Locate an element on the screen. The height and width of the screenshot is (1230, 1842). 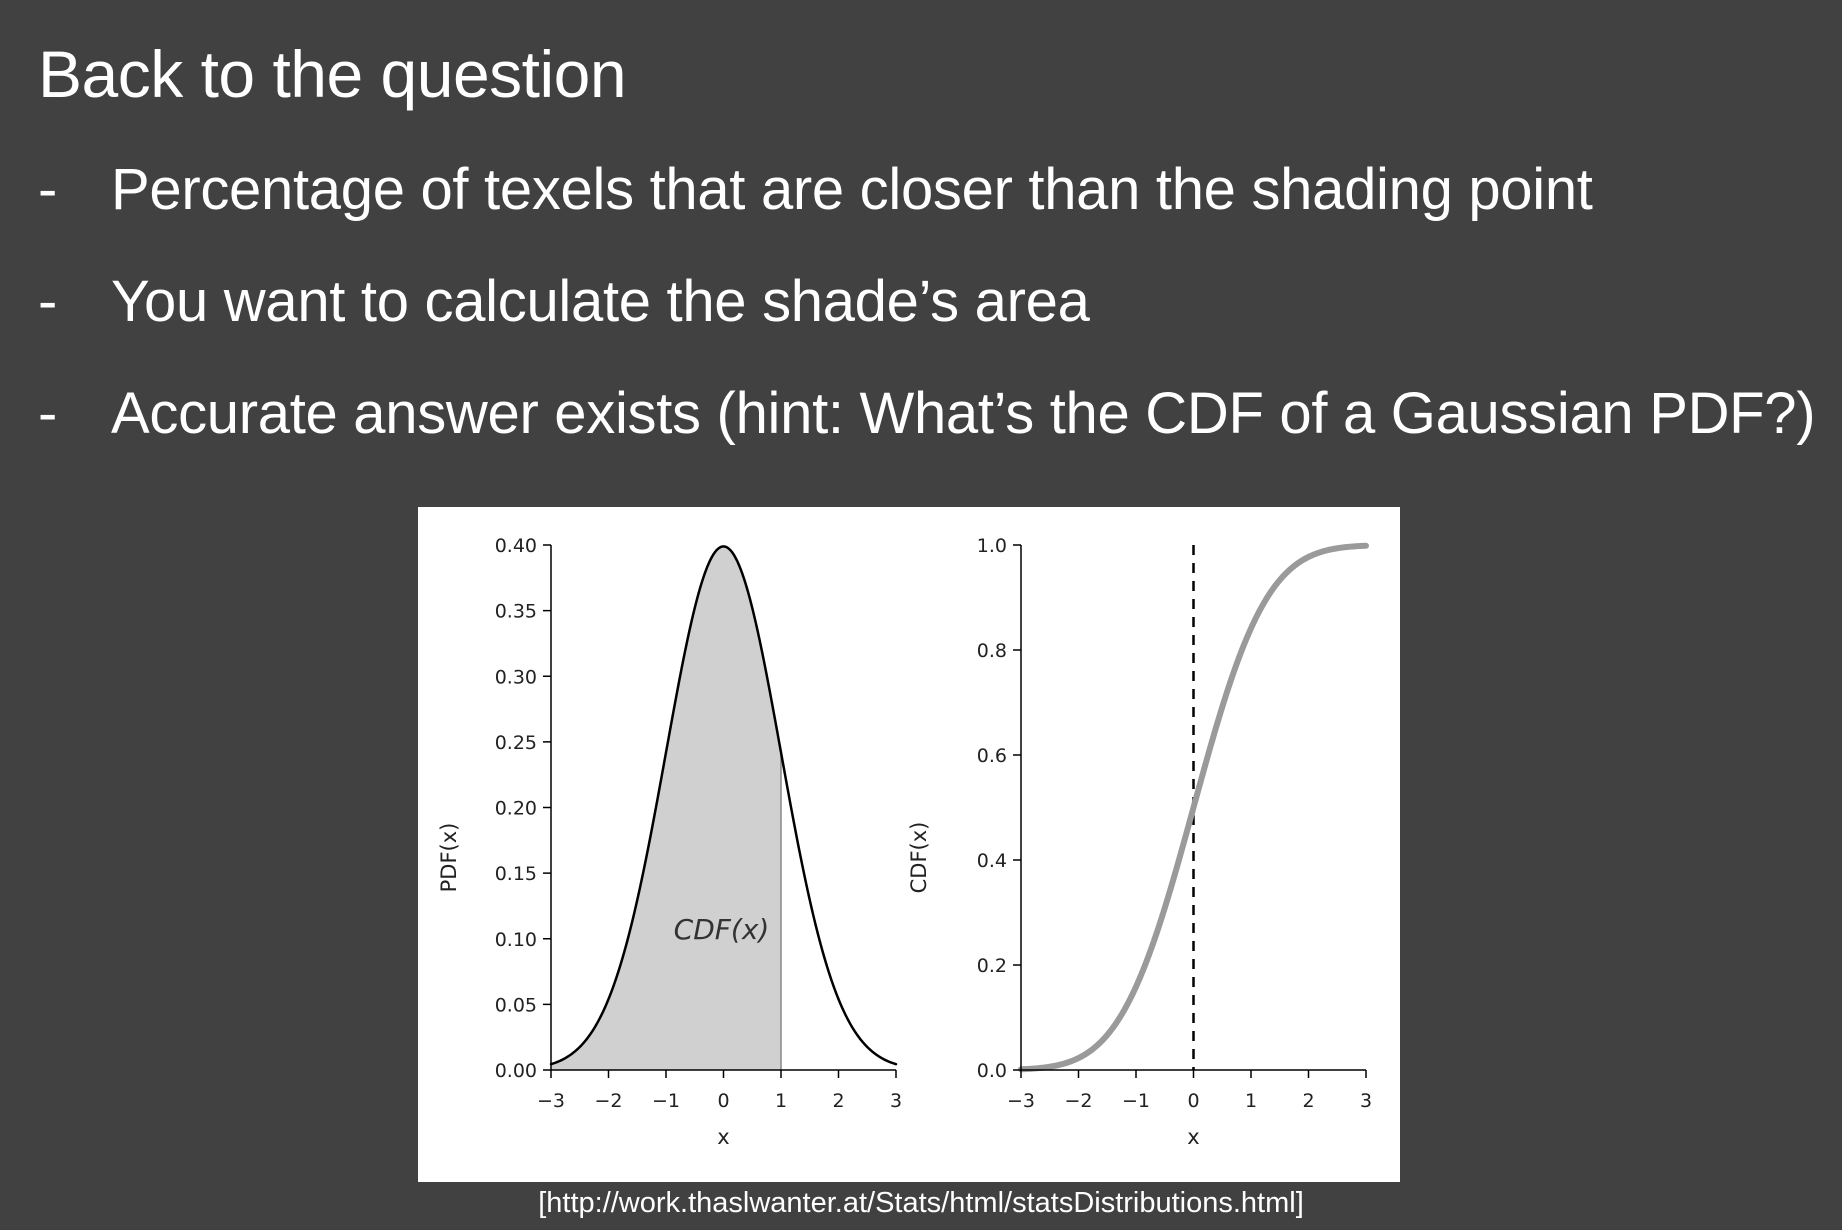
y-axis-label: PDF(x) is located at coordinates (449, 858).